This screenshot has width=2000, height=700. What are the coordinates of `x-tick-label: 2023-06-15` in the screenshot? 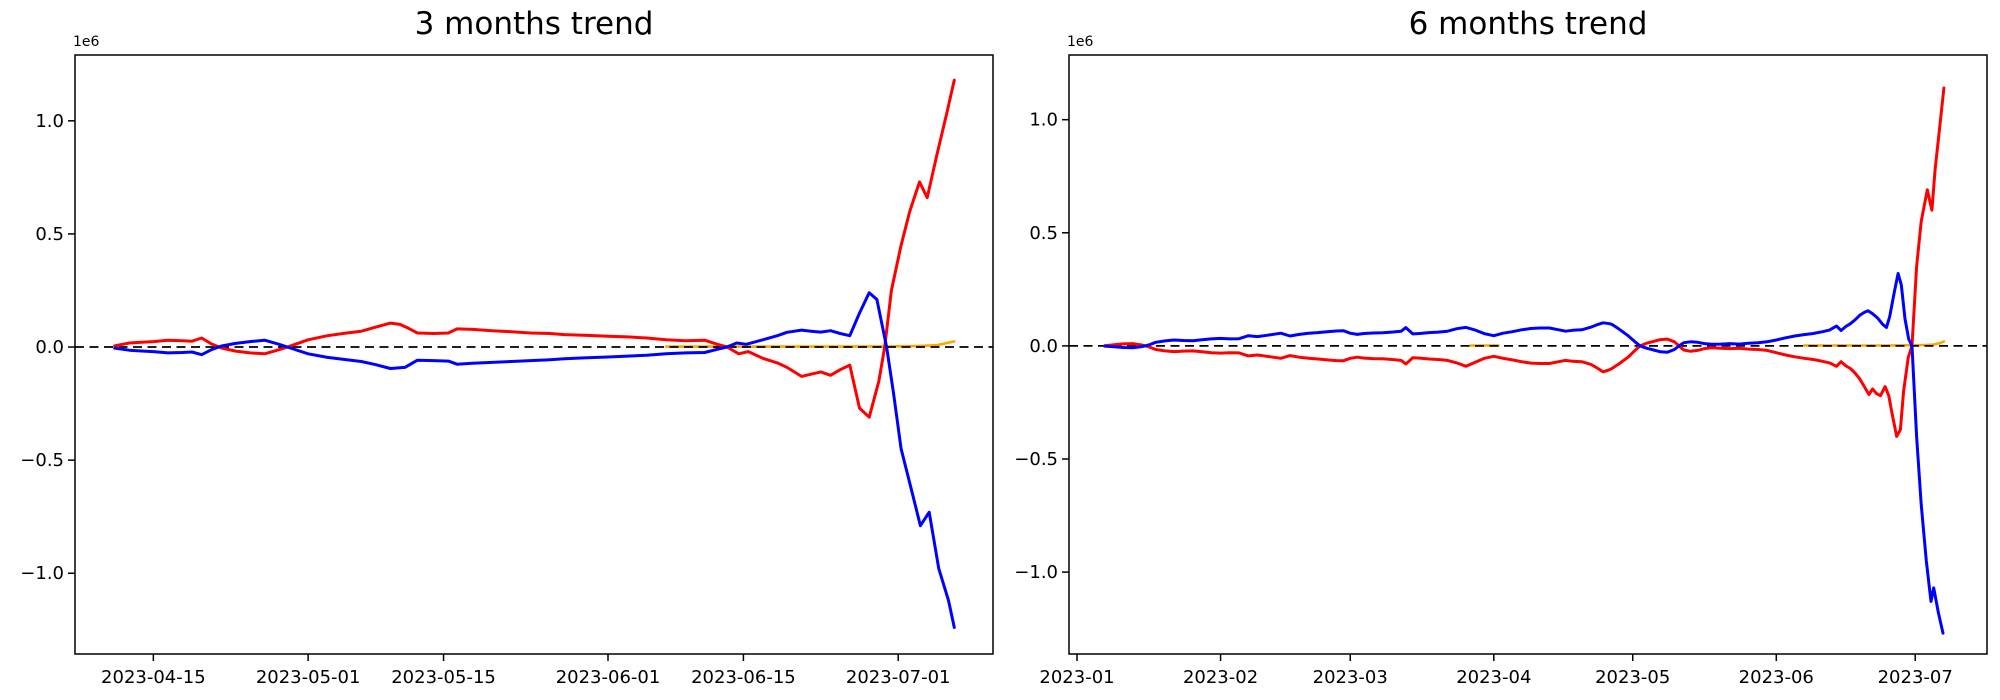 It's located at (743, 677).